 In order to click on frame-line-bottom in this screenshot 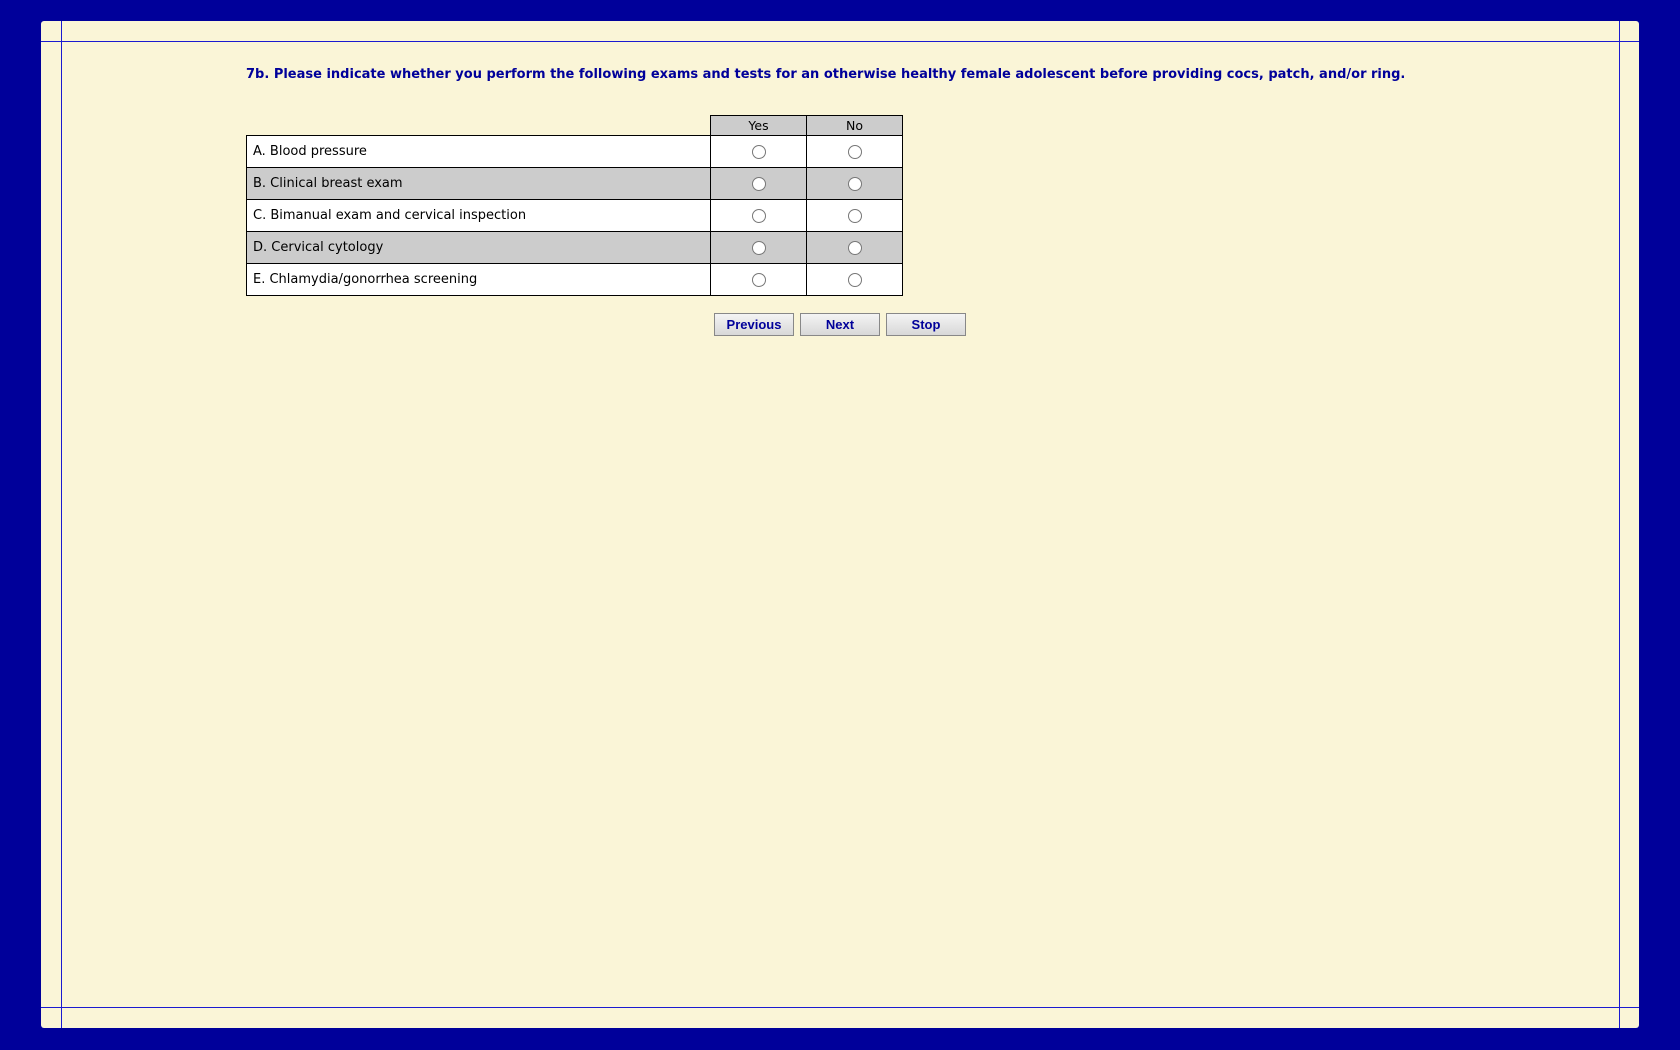, I will do `click(840, 1007)`.